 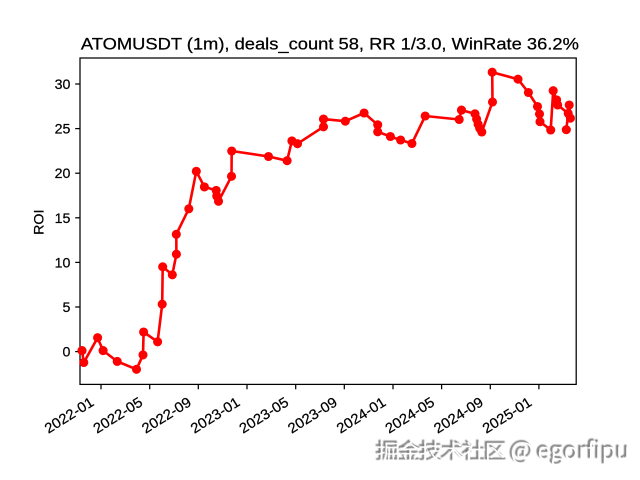 I want to click on svg-text: 20, so click(x=63, y=174).